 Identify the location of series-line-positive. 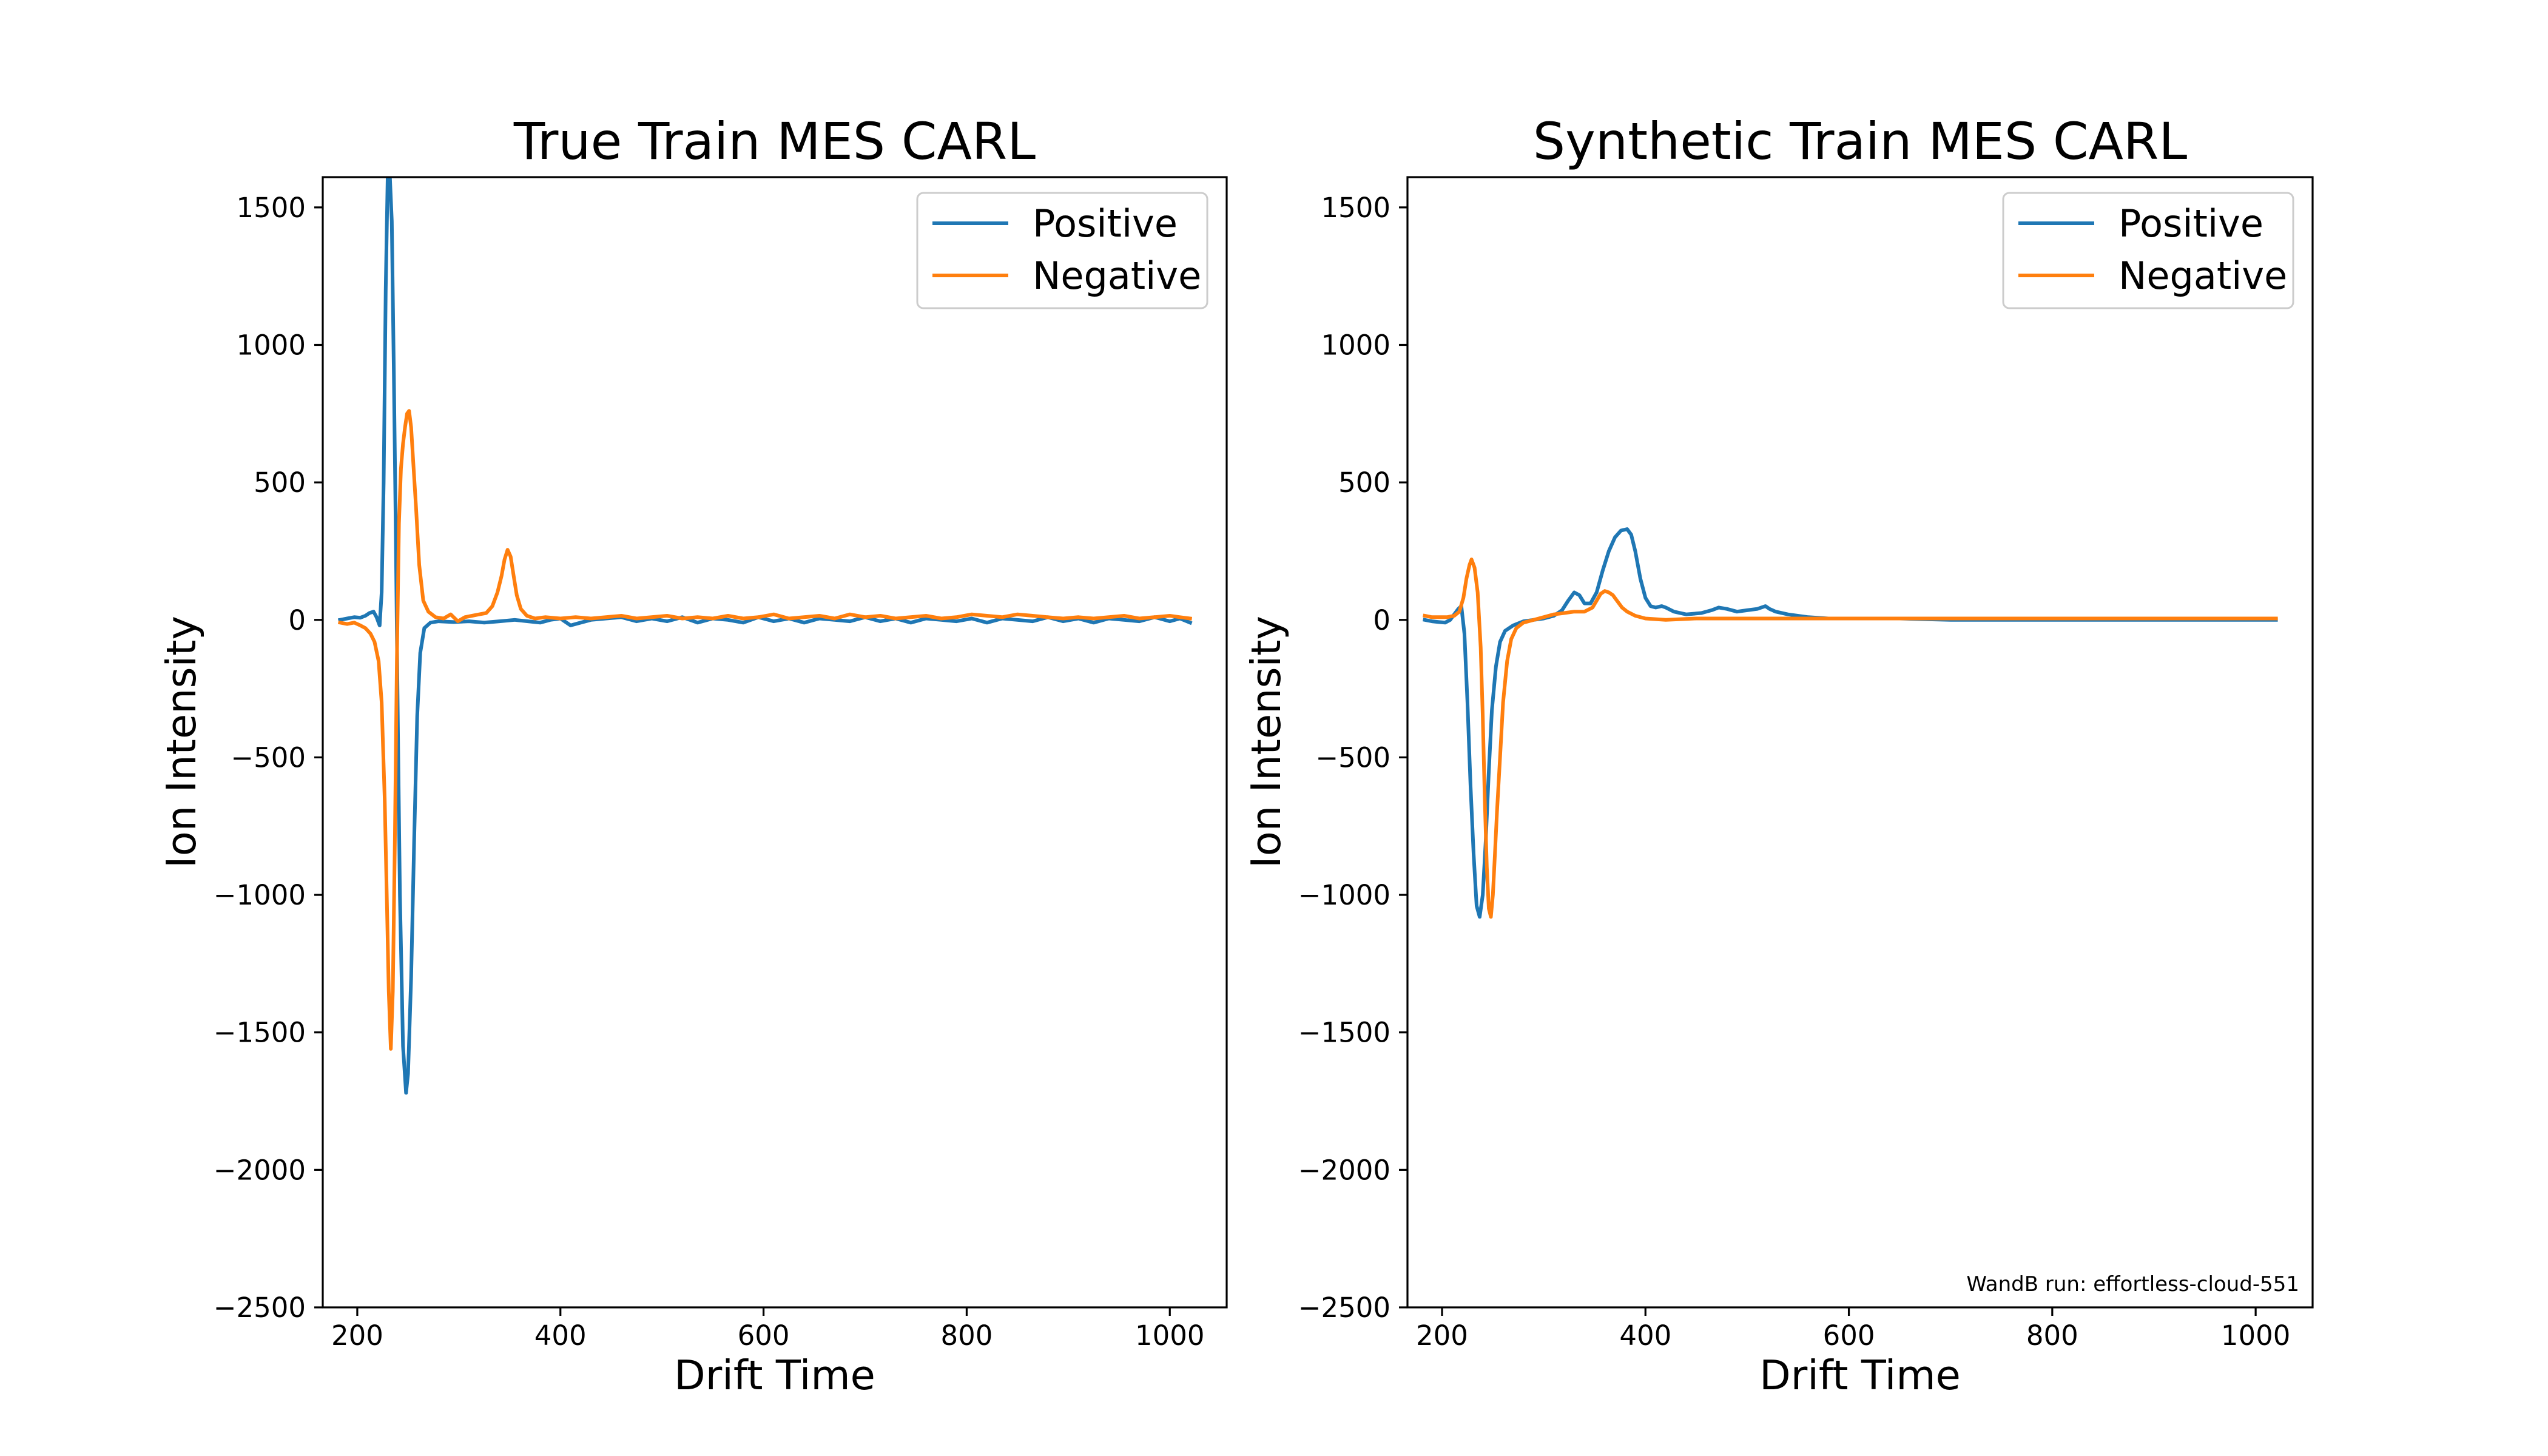
(1850, 723).